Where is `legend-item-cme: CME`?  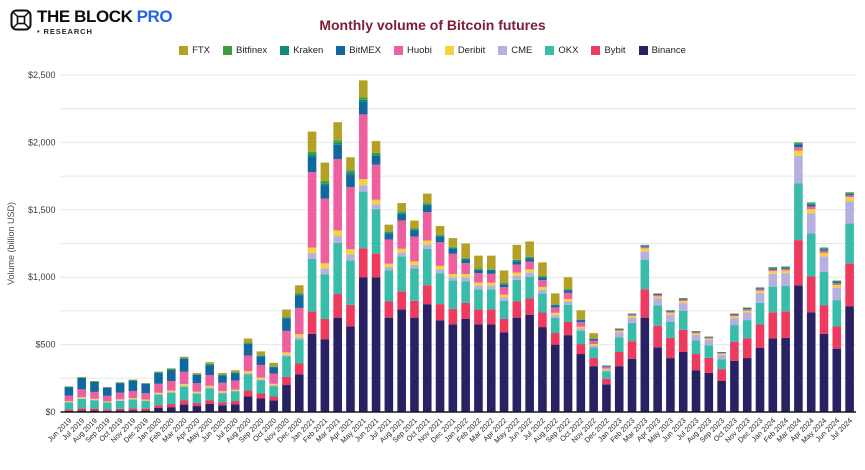
legend-item-cme: CME is located at coordinates (515, 50).